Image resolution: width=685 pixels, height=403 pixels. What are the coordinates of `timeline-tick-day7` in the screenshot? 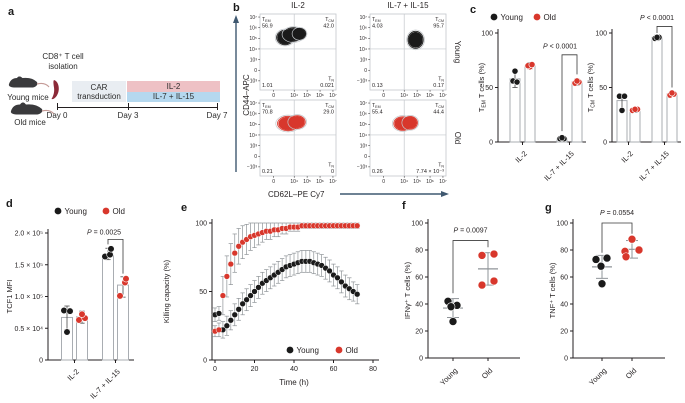 It's located at (217, 106).